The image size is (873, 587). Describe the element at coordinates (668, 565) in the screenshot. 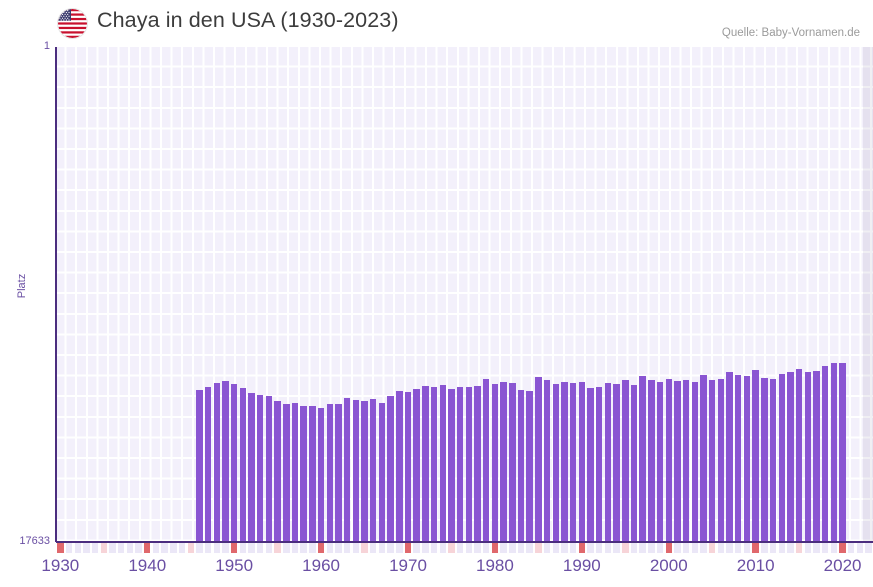

I see `x-axis-label-2000: 2000` at that location.